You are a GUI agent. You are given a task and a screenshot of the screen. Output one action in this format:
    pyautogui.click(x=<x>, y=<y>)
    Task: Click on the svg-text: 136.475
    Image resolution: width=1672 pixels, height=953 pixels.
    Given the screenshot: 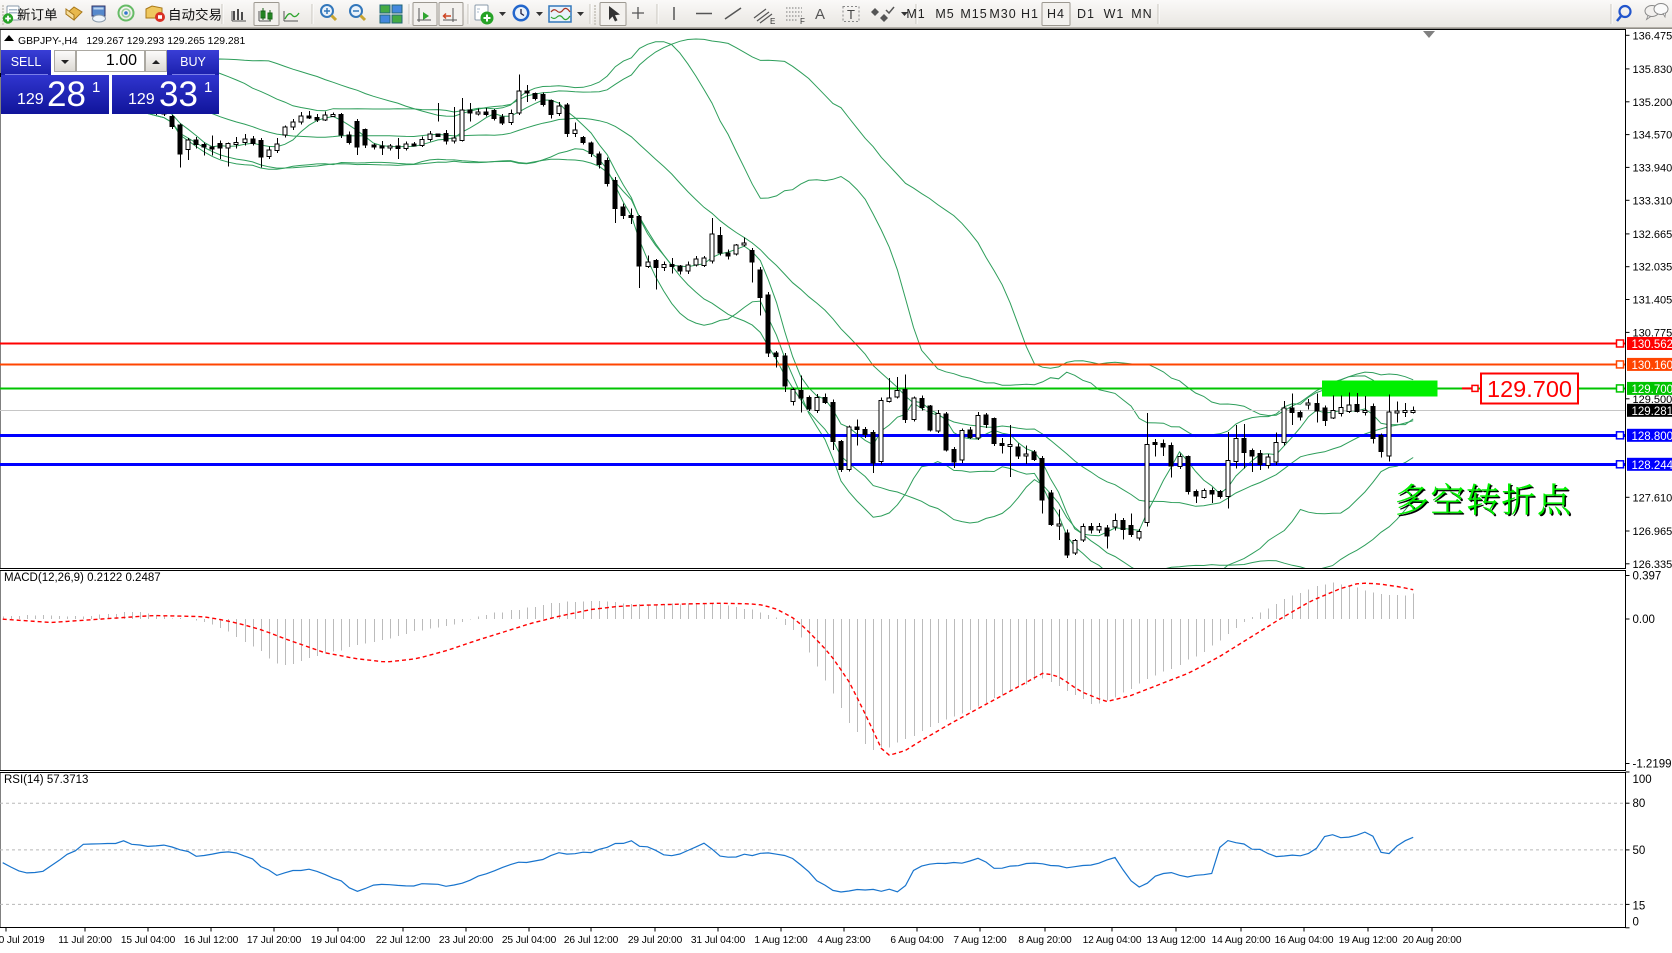 What is the action you would take?
    pyautogui.click(x=1652, y=36)
    